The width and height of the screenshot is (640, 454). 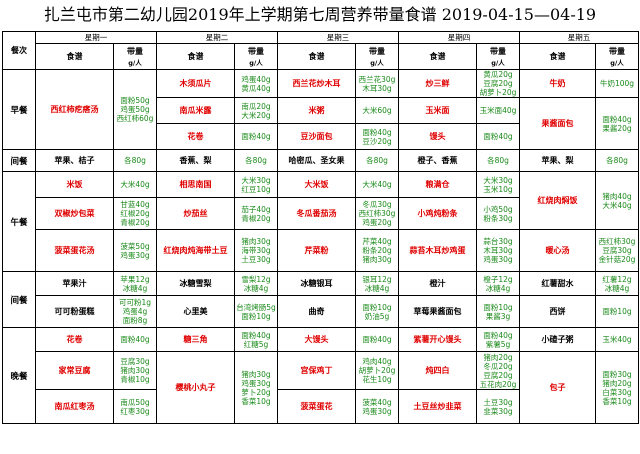 What do you see at coordinates (617, 200) in the screenshot?
I see `amount-cell: 猪肉40g 大米40g` at bounding box center [617, 200].